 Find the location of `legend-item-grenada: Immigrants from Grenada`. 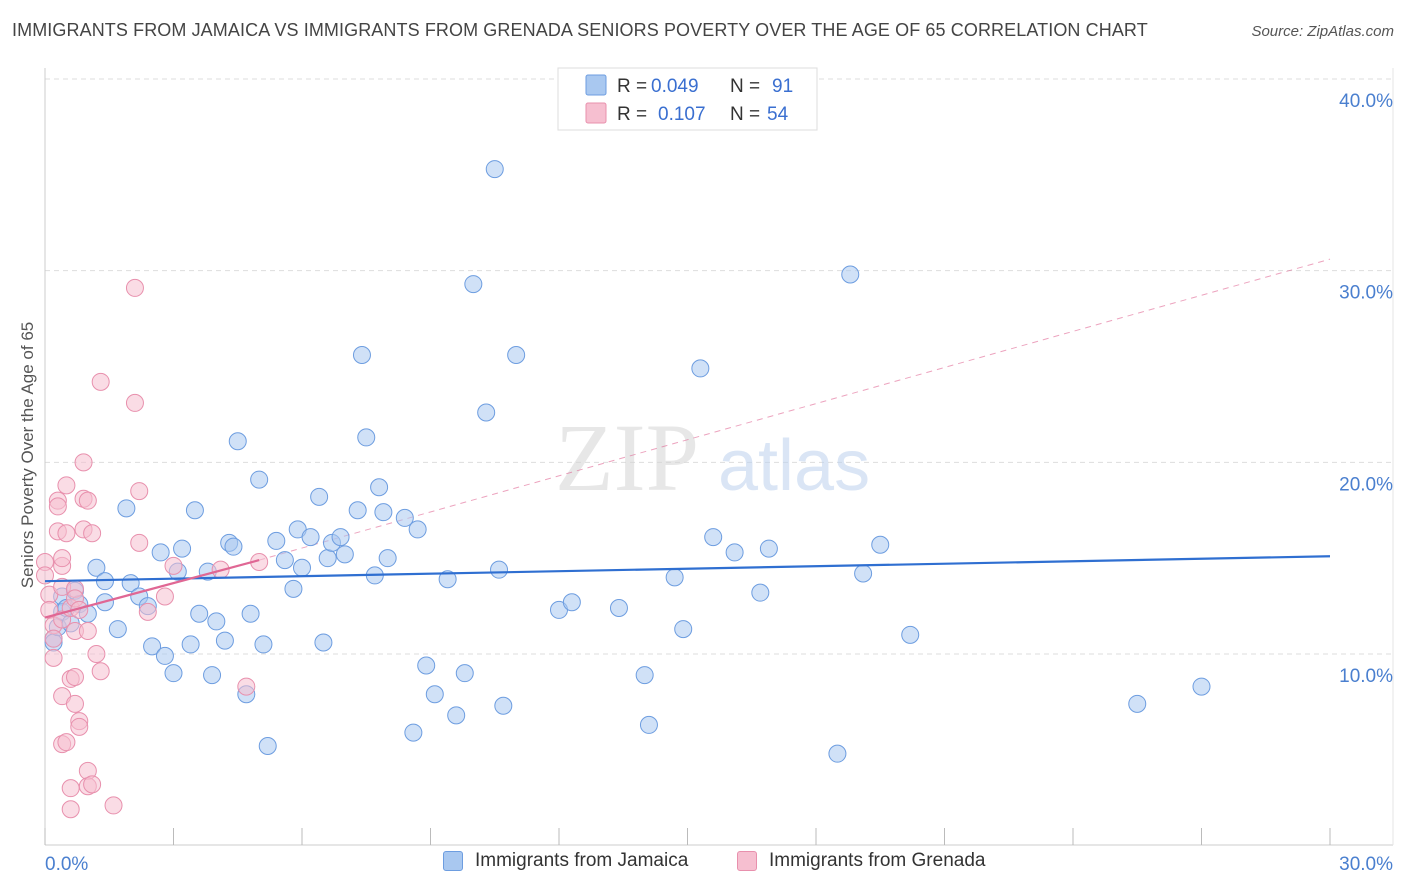

legend-item-grenada: Immigrants from Grenada is located at coordinates (861, 861).